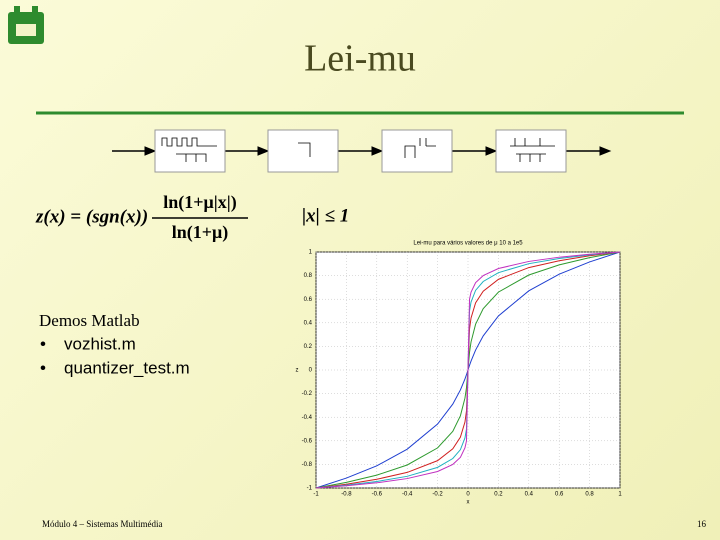  I want to click on y-tick-label: 0.4, so click(308, 323).